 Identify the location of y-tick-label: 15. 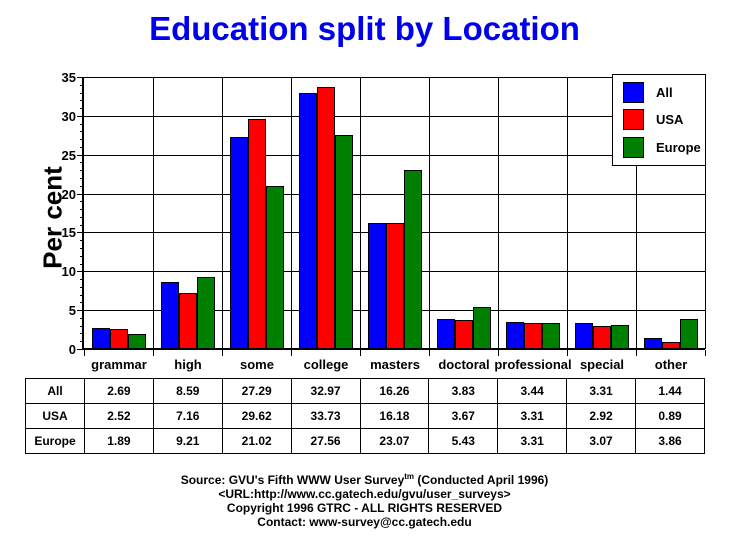
(68, 232).